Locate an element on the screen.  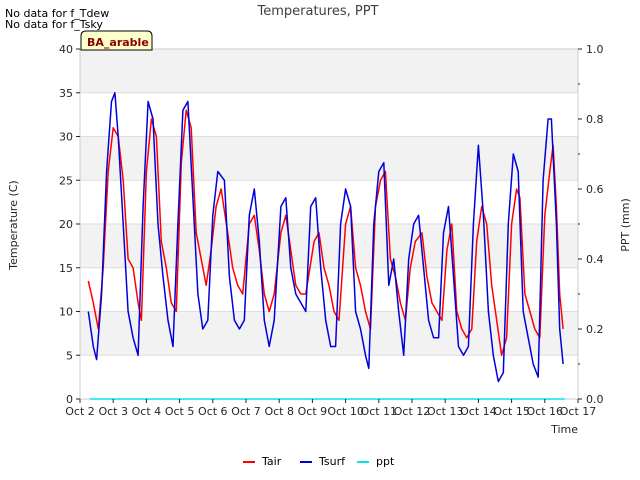
x-tick-label: Oct 8 is located at coordinates (279, 411).